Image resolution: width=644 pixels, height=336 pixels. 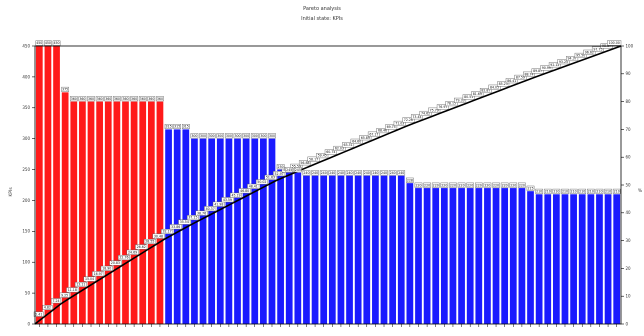 I want to click on cumulative-value-label: 81.69, so click(x=477, y=94).